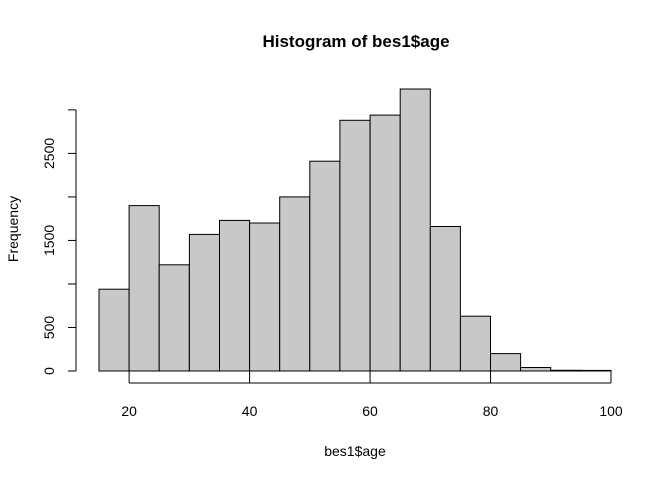 This screenshot has height=480, width=672. What do you see at coordinates (59, 242) in the screenshot?
I see `y-axis: 0 500 1500 2500` at bounding box center [59, 242].